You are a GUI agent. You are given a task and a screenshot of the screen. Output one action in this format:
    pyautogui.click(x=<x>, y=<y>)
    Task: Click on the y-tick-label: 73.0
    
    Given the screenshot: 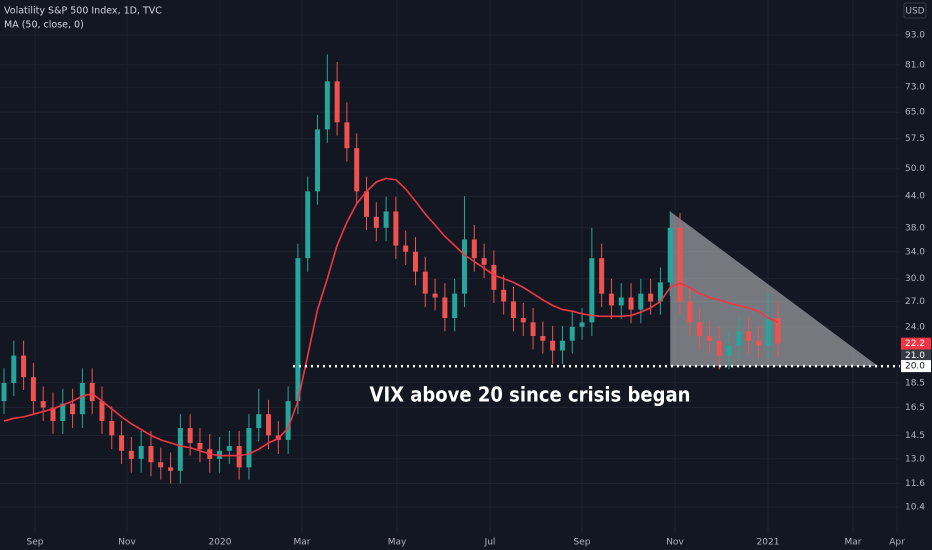 What is the action you would take?
    pyautogui.click(x=915, y=88)
    